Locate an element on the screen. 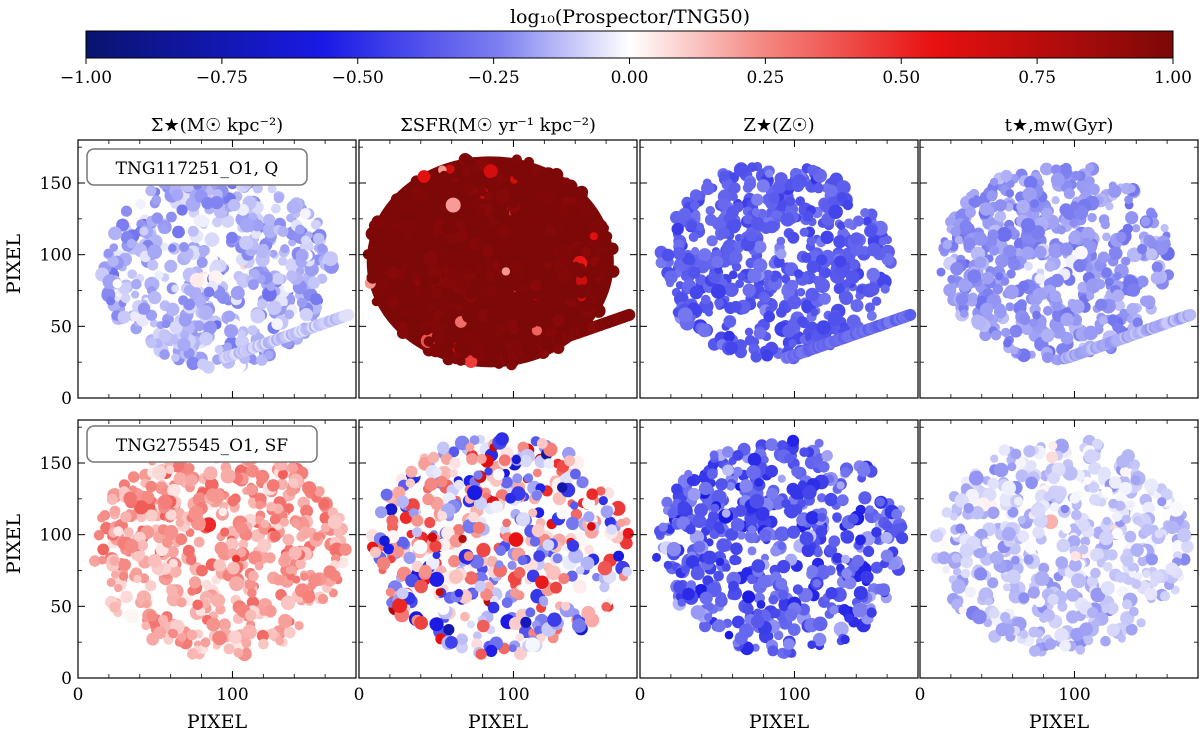 The height and width of the screenshot is (737, 1200). colorbar-tick-label: 0.75 is located at coordinates (1037, 78).